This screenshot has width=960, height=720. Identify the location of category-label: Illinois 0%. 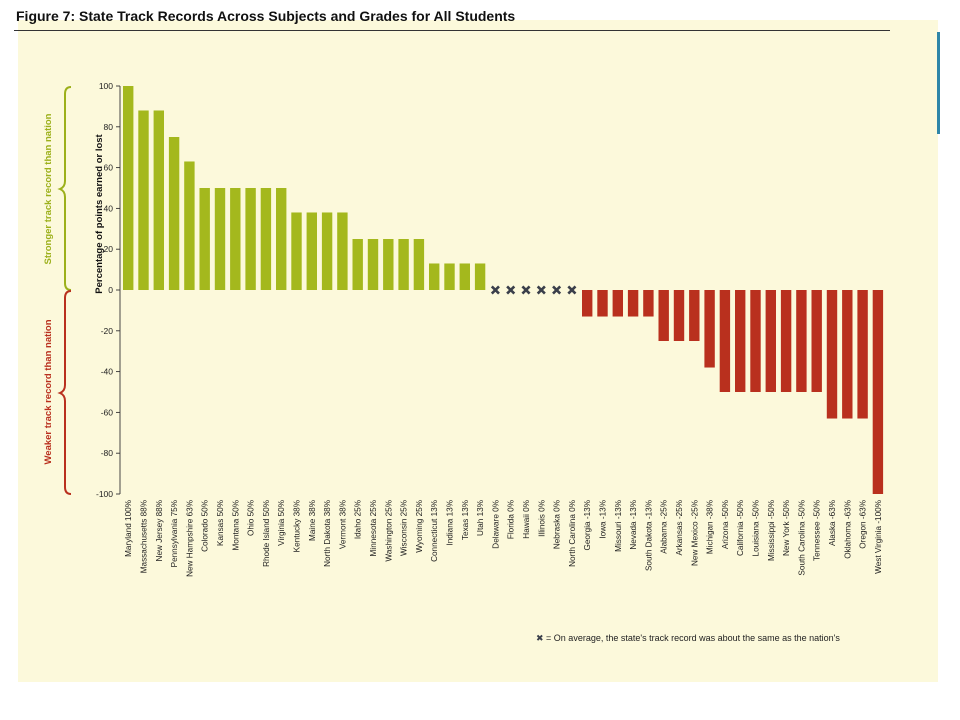
(541, 518).